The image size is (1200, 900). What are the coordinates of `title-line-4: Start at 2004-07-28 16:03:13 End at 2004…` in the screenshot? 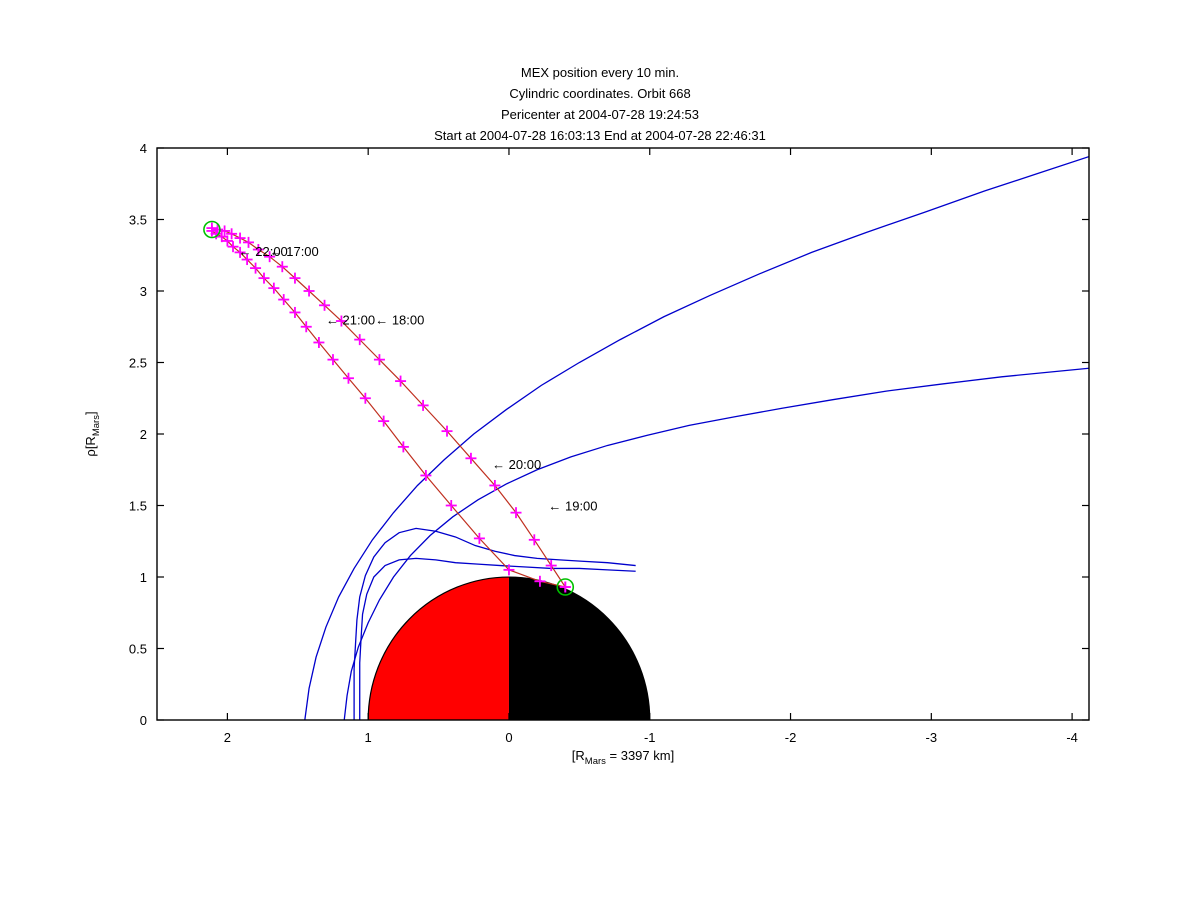 It's located at (600, 135).